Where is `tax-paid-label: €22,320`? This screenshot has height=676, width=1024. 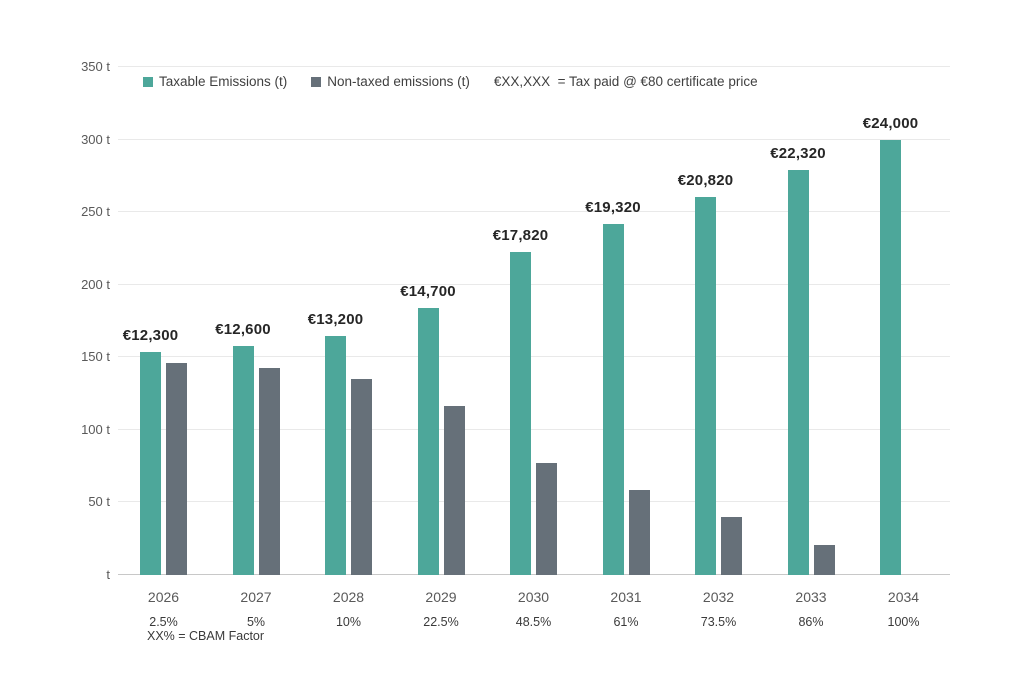 tax-paid-label: €22,320 is located at coordinates (798, 154).